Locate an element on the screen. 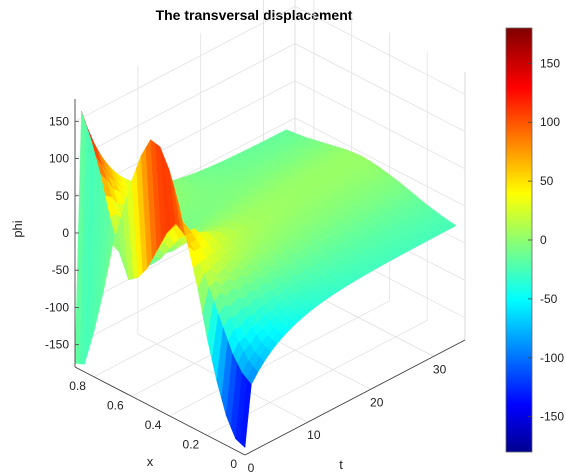 The height and width of the screenshot is (476, 566). colorbar-tick-label: 0 is located at coordinates (543, 240).